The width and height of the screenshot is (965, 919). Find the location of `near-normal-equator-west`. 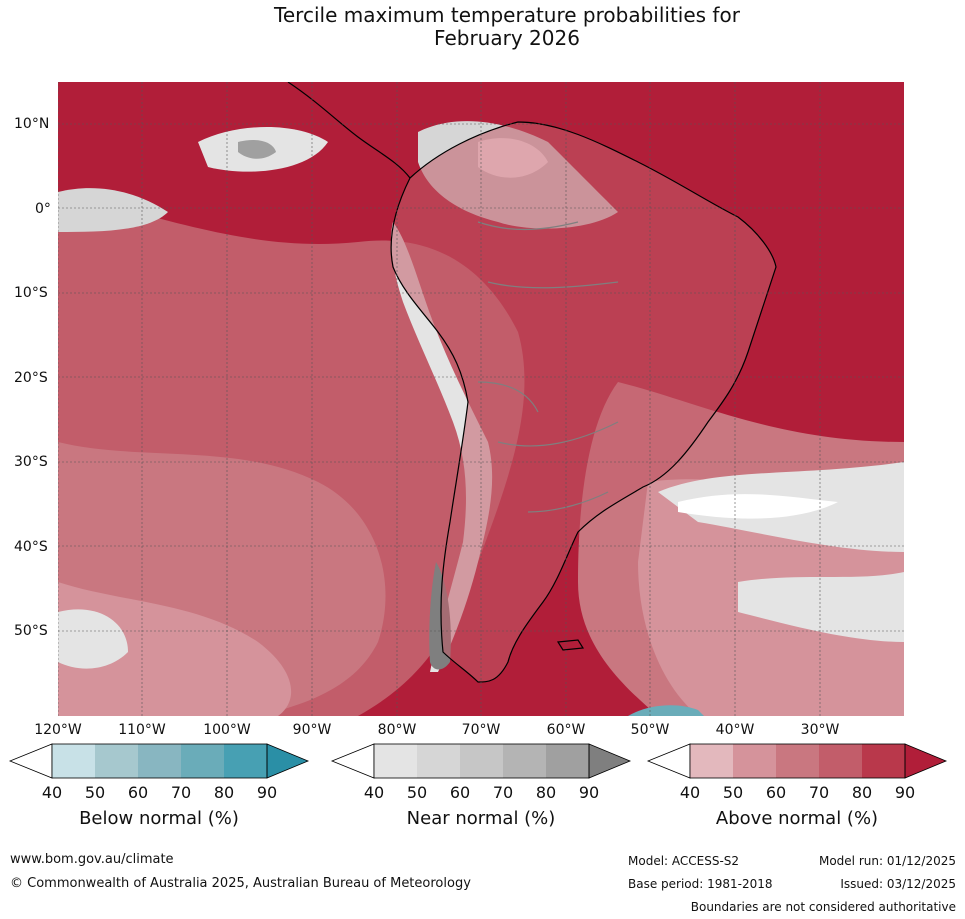

near-normal-equator-west is located at coordinates (113, 210).